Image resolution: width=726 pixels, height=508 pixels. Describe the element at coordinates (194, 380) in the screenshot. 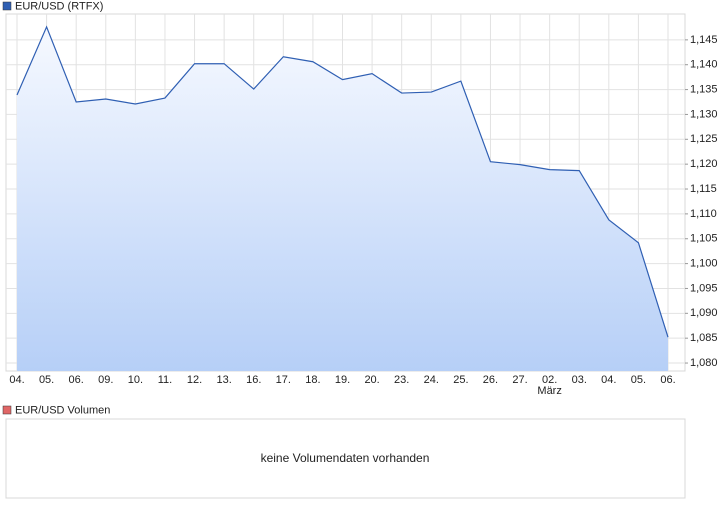

I see `x-tick-label: 12.` at that location.